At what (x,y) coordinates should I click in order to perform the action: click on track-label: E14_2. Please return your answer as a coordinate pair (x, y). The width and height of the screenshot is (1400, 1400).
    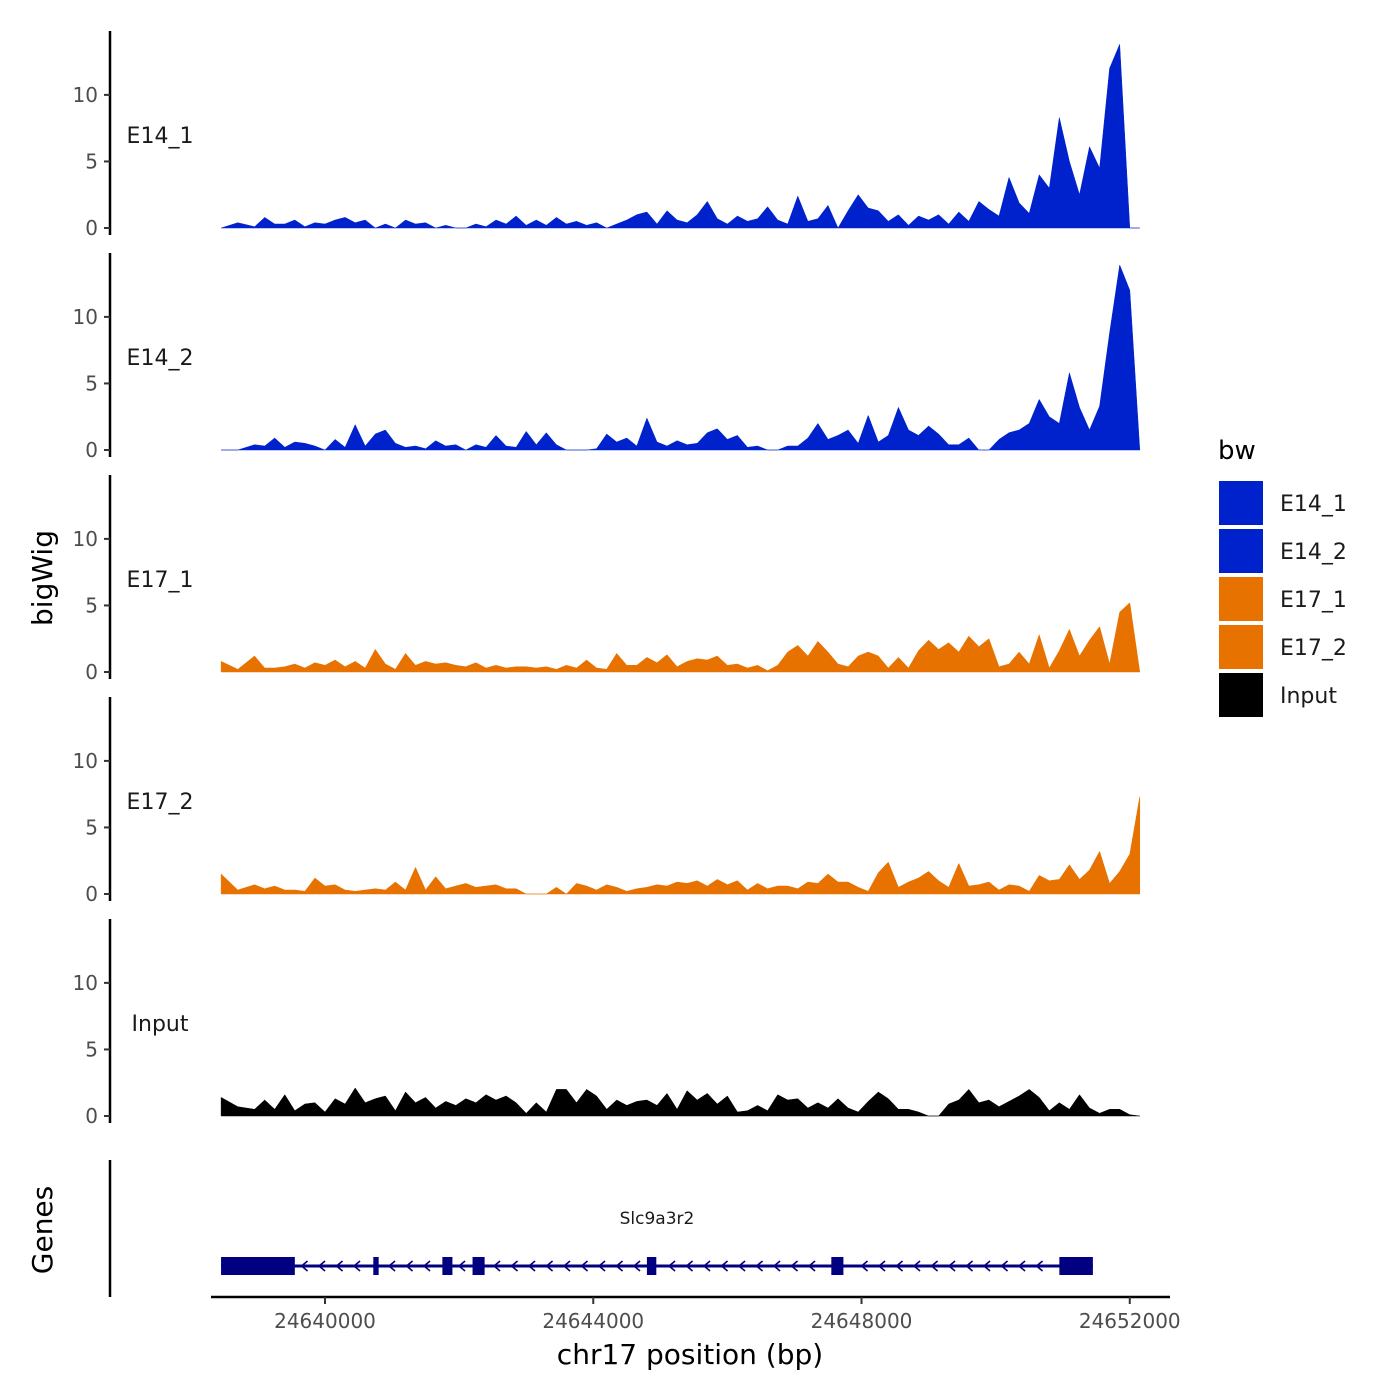
    Looking at the image, I should click on (160, 358).